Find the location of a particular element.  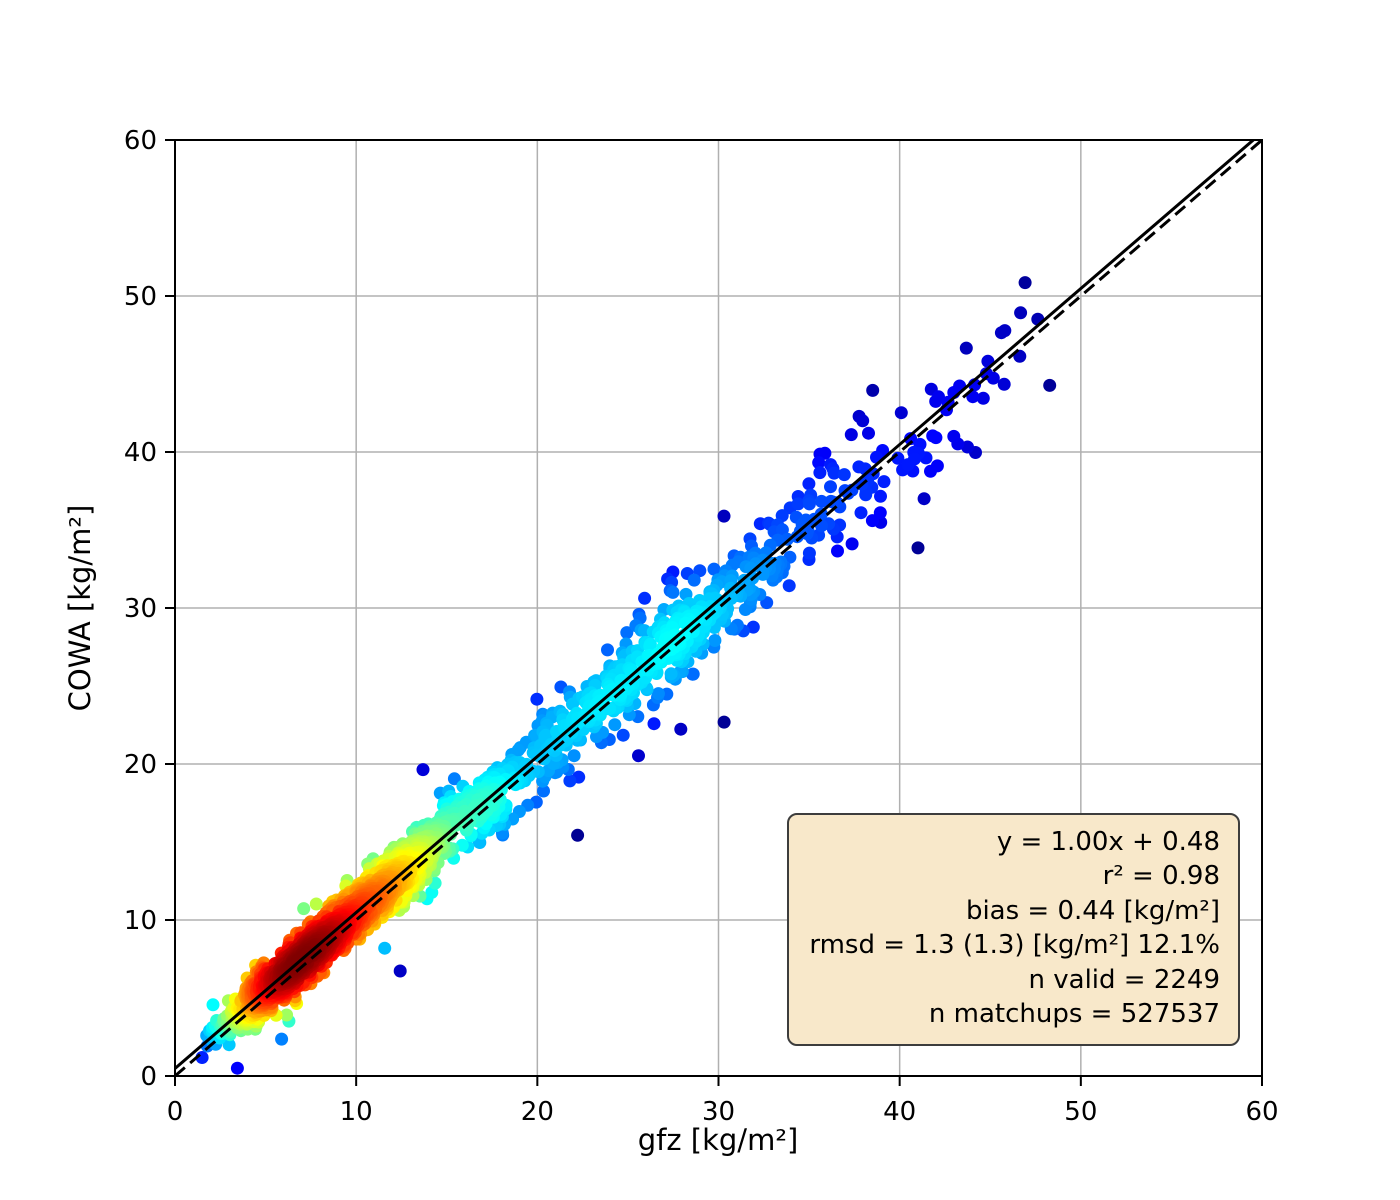

x-tick-label: 40 is located at coordinates (899, 1112).